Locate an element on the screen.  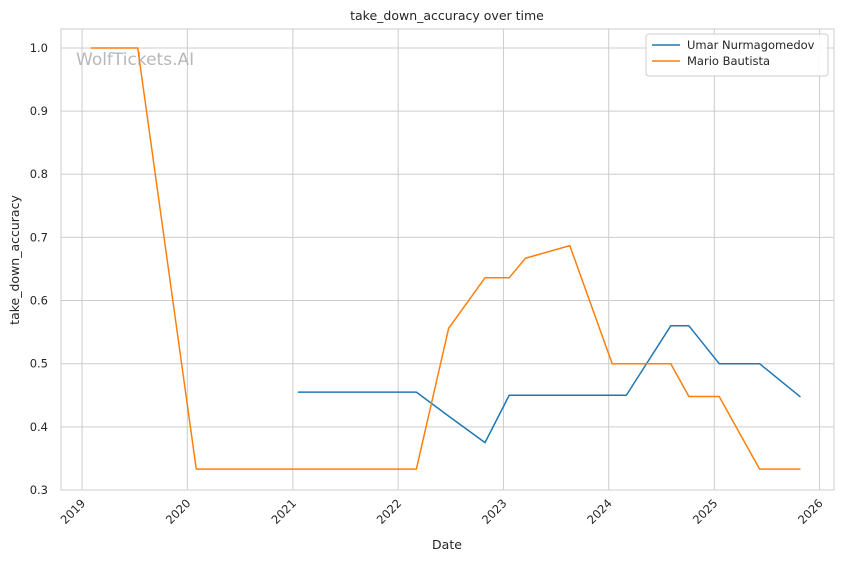
x-tick-labels: 2019 2020 2021 2022 2023 2024 2025 2026 is located at coordinates (442, 511).